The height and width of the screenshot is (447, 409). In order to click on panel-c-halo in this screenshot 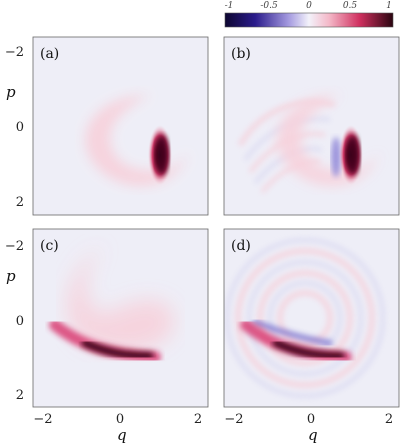, I will do `click(120, 298)`.